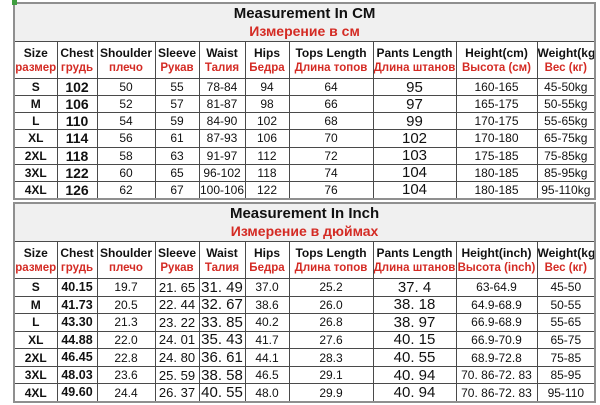  I want to click on column-header-pants-length: Pants Length Длина штанов, so click(414, 260).